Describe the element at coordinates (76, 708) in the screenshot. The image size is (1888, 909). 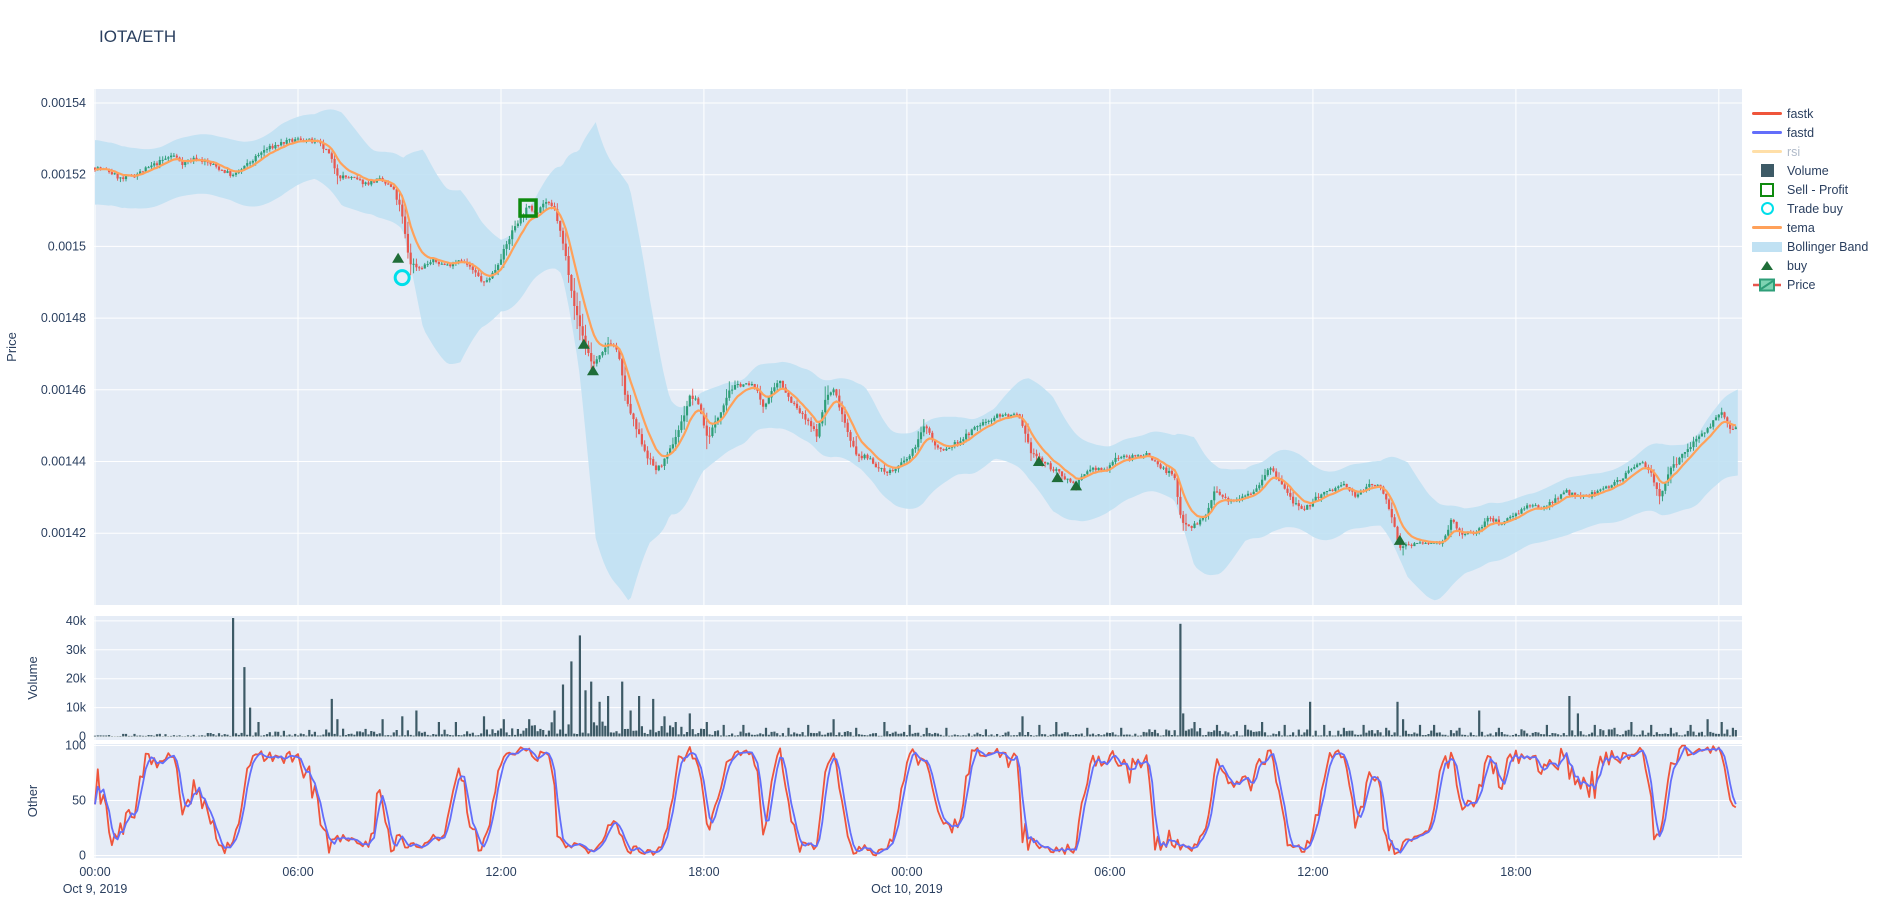
I see `svg-text: 10k` at that location.